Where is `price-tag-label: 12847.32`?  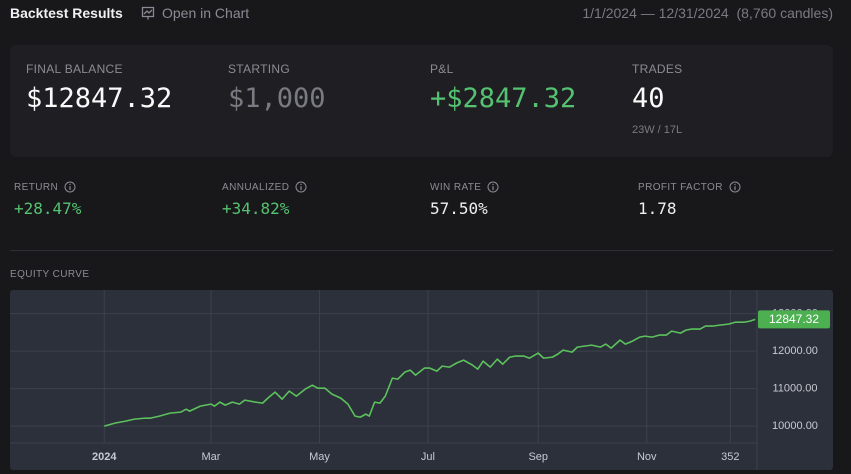
price-tag-label: 12847.32 is located at coordinates (794, 319).